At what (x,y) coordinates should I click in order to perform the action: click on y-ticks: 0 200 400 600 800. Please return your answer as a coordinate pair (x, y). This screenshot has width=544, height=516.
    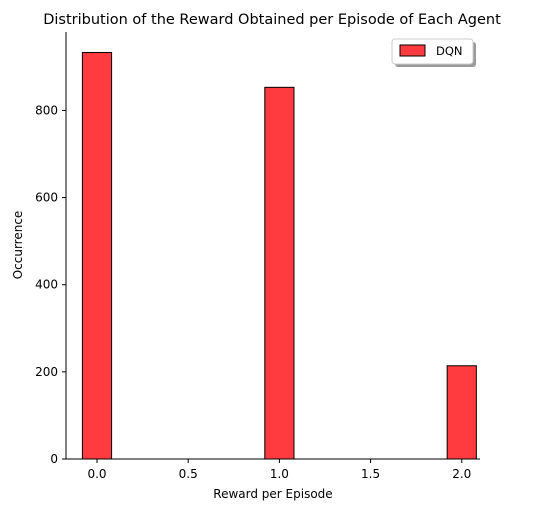
    Looking at the image, I should click on (50, 284).